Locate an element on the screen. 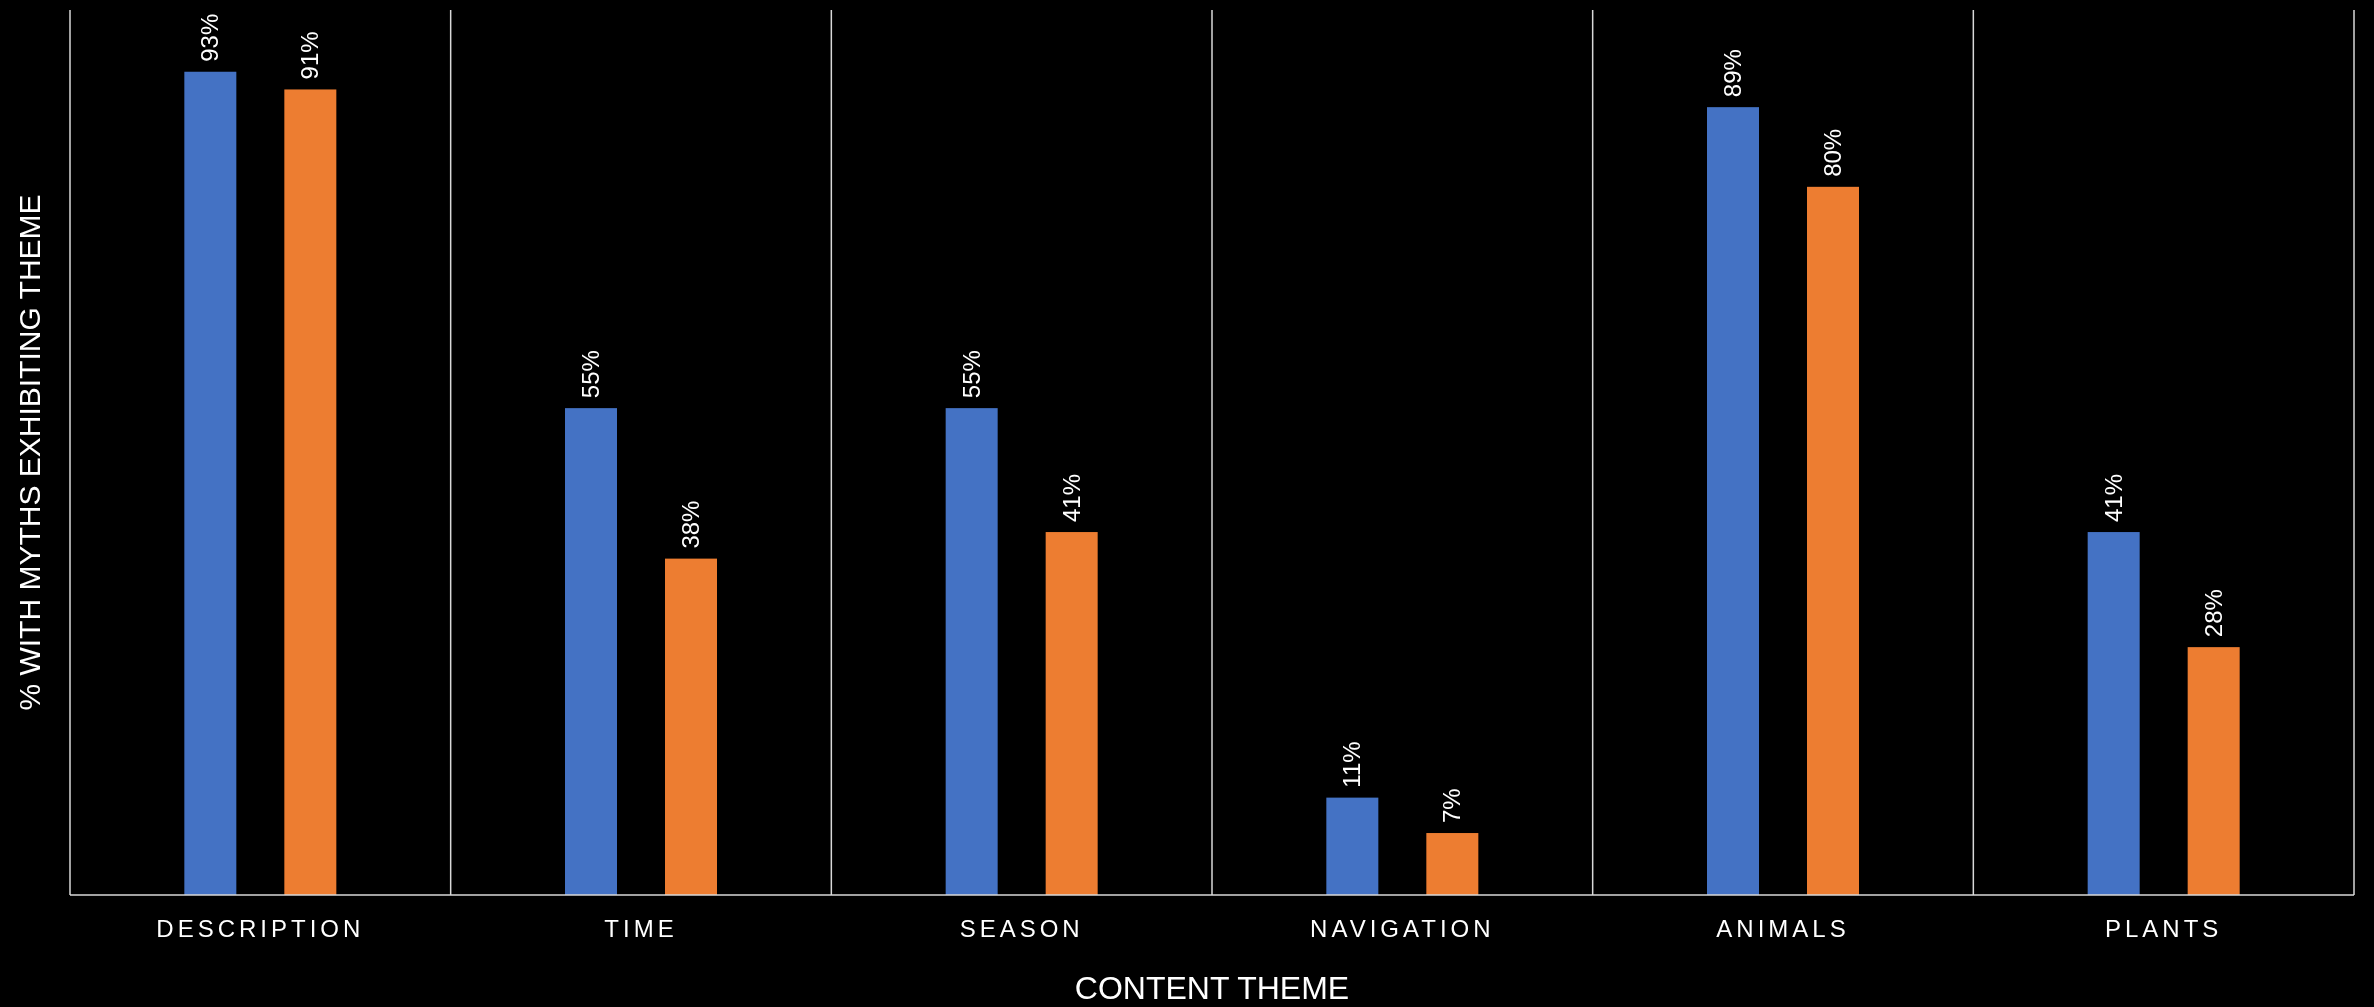  x-tick-label: PLANTS is located at coordinates (2163, 928).